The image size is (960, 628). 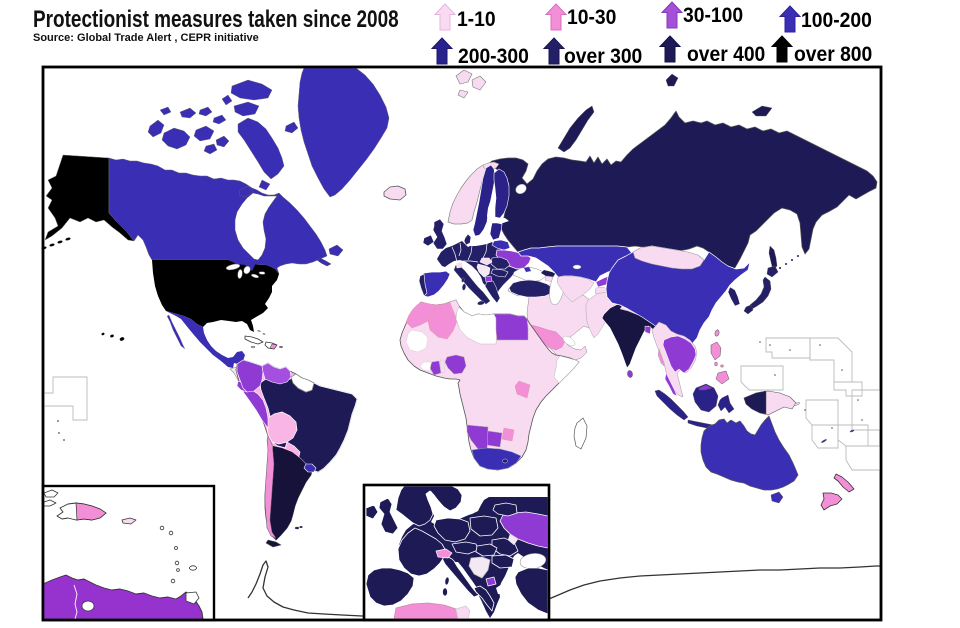 I want to click on svg-text: 200-300, so click(x=493, y=56).